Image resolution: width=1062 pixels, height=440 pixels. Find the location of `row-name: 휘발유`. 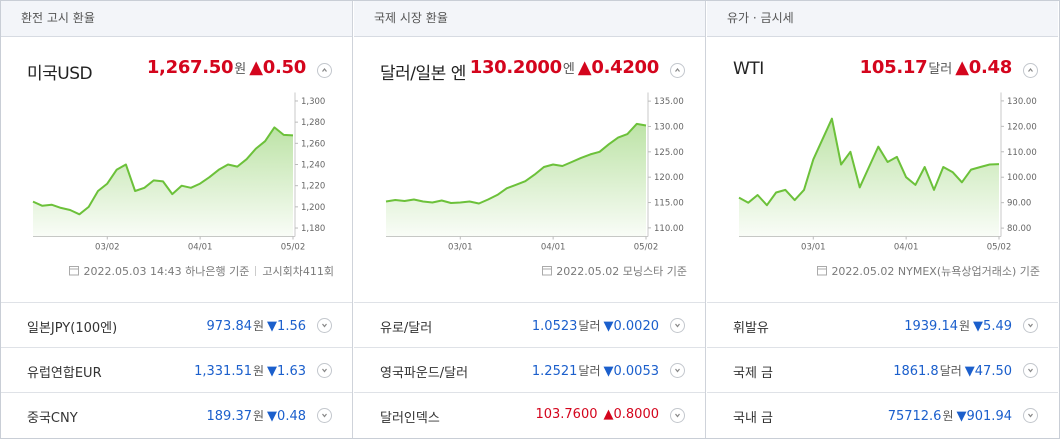

row-name: 휘발유 is located at coordinates (751, 328).